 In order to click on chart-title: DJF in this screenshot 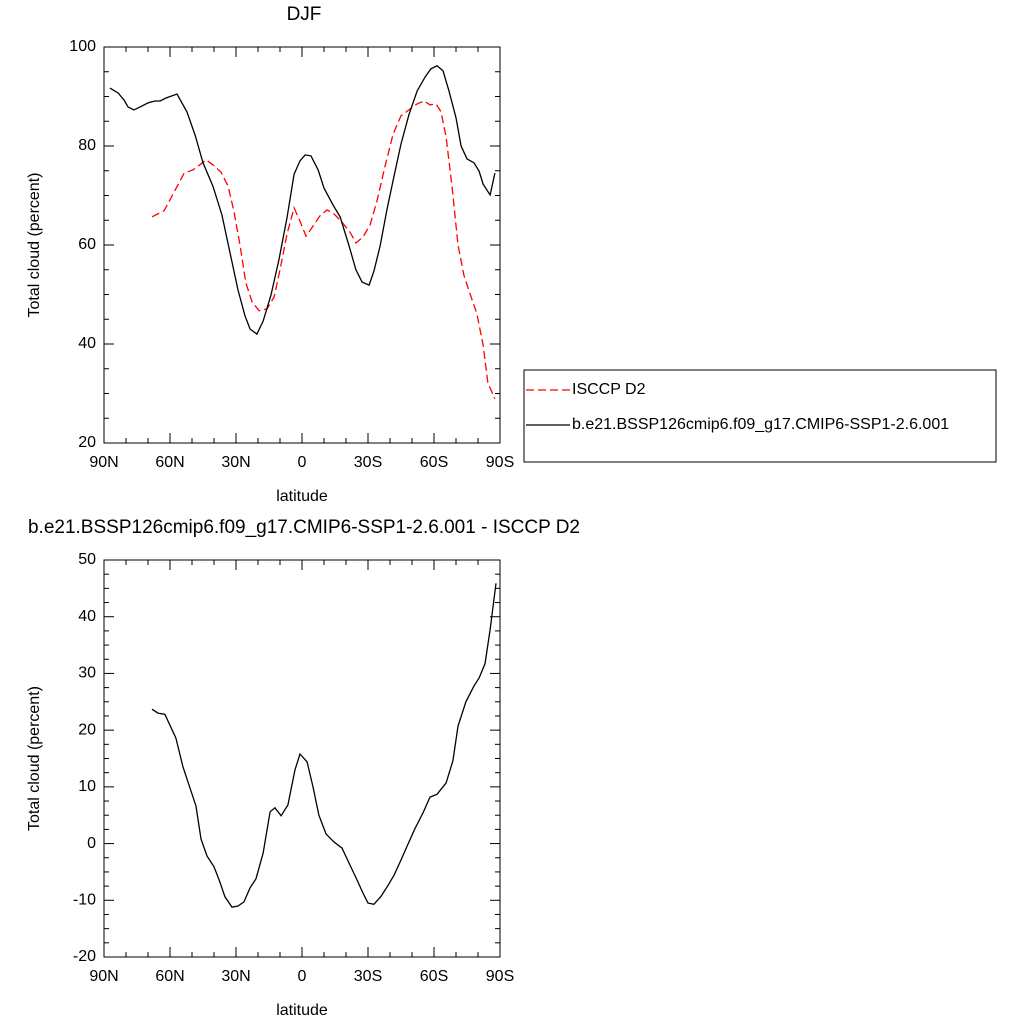, I will do `click(304, 14)`.